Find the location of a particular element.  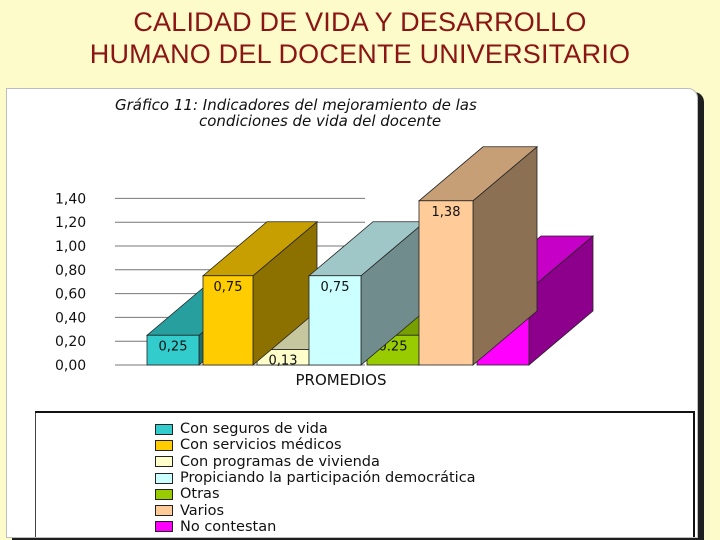

legend-label: Otras is located at coordinates (200, 494).